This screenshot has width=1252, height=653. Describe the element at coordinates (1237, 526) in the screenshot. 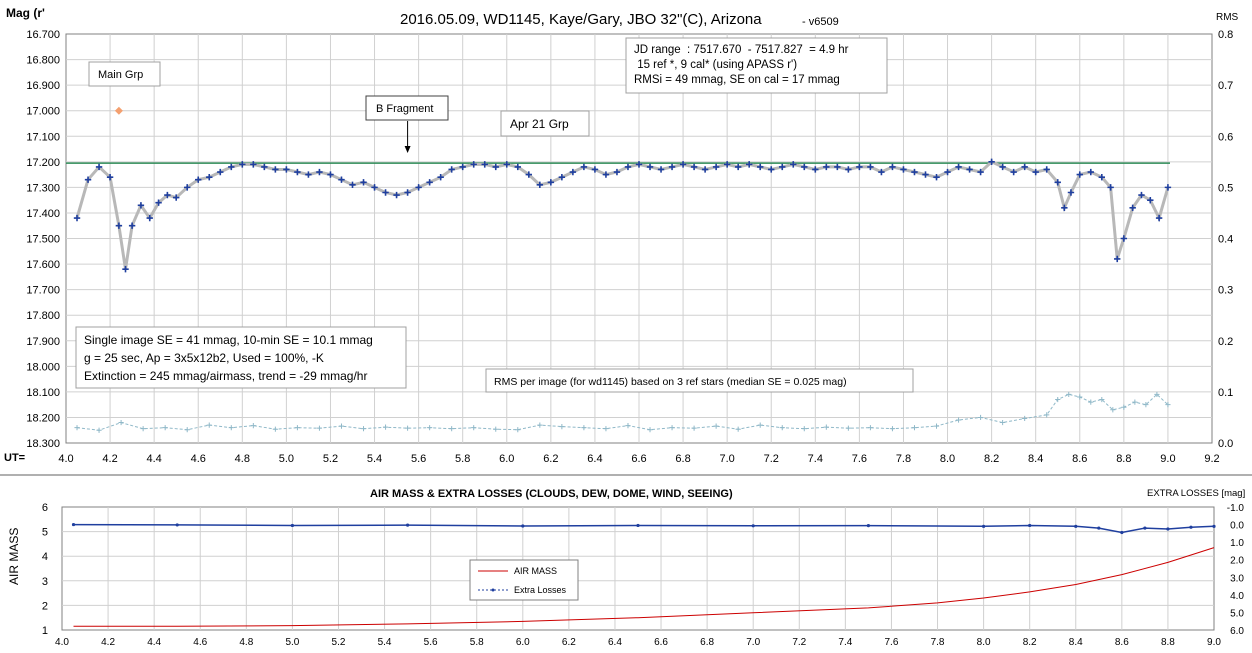

I see `airmass-right-tick-label: 0.0` at that location.